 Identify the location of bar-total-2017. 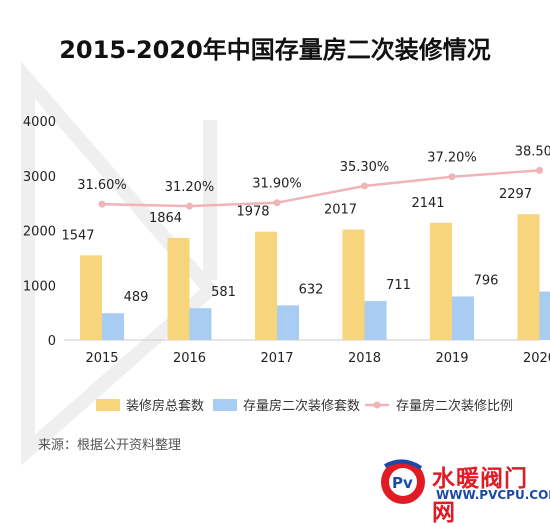
(266, 286).